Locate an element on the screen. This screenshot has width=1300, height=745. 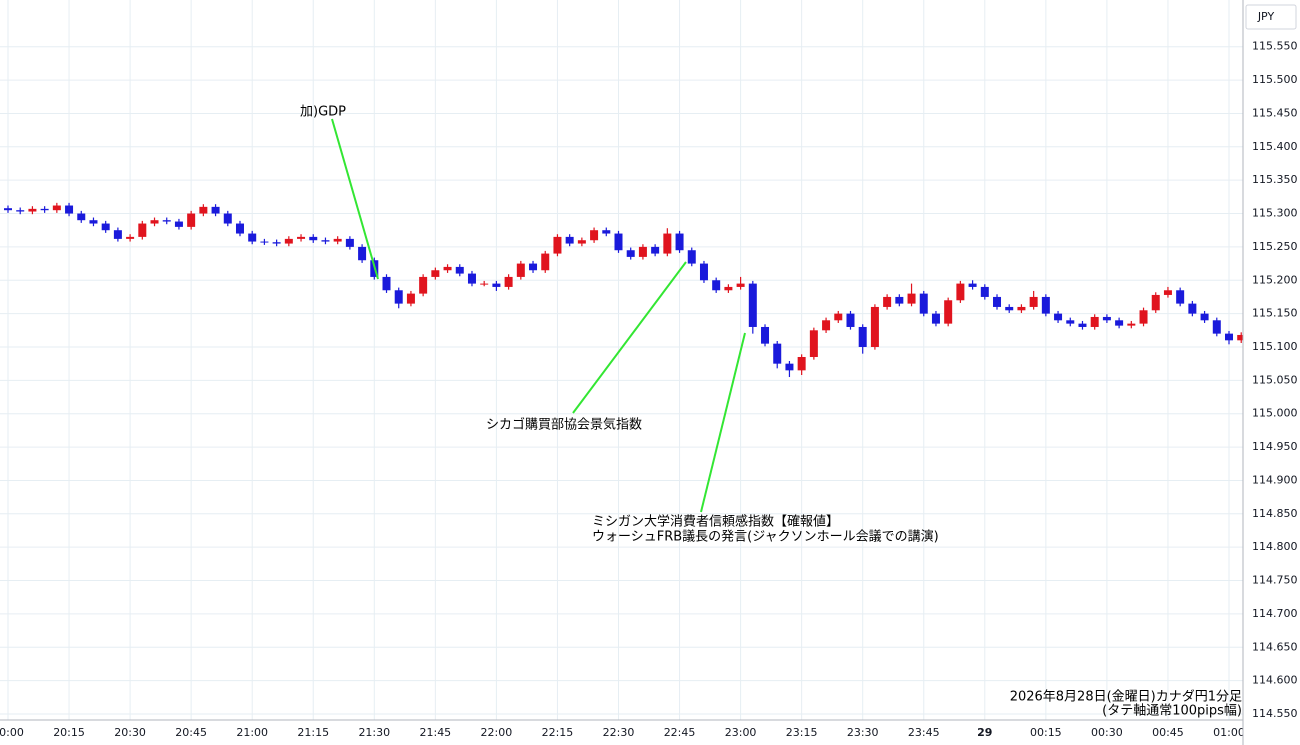
y-tick-label: 114.950 is located at coordinates (1275, 446).